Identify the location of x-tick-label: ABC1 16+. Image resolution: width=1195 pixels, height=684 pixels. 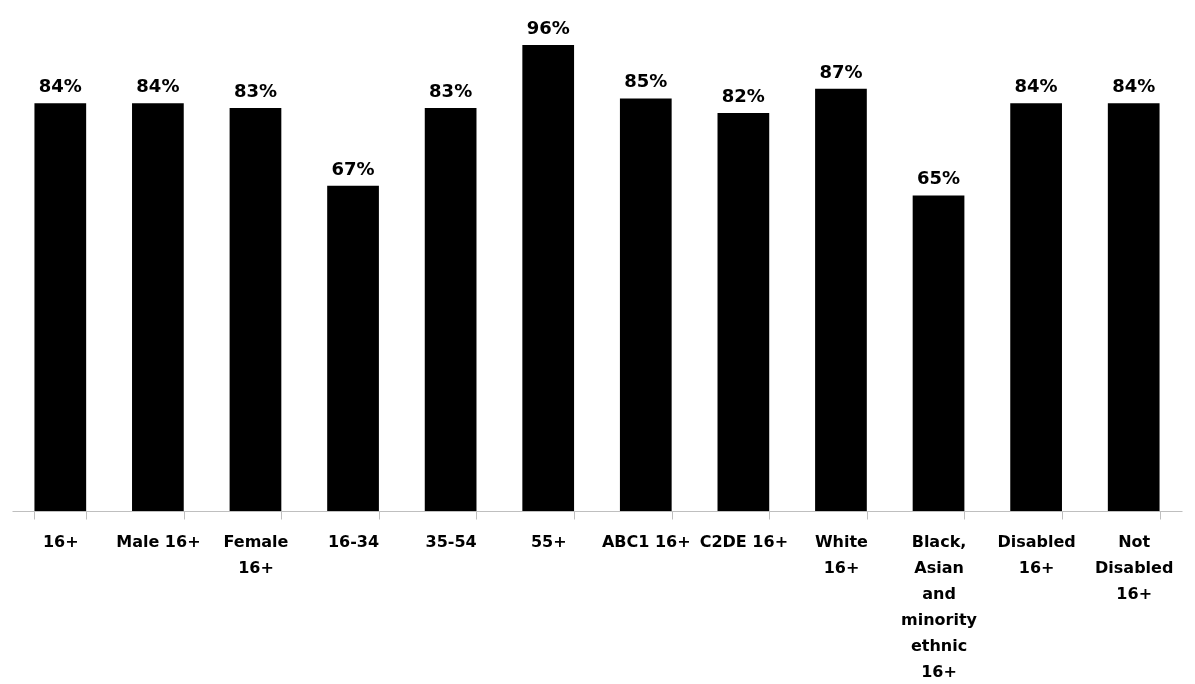
(646, 541).